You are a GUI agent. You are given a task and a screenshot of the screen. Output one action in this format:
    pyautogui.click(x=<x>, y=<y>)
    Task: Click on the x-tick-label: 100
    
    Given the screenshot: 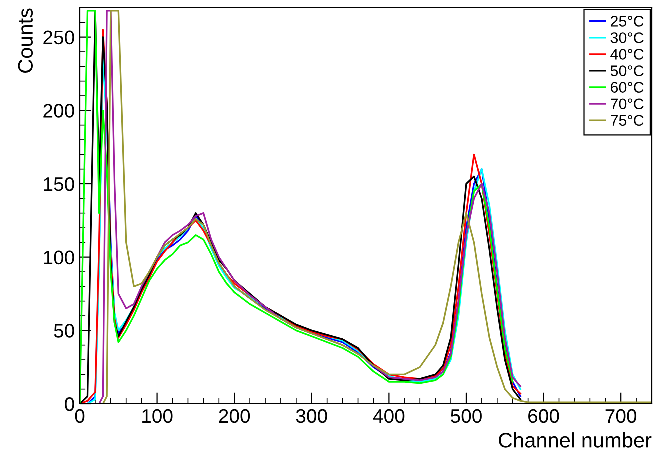 What is the action you would take?
    pyautogui.click(x=157, y=416)
    